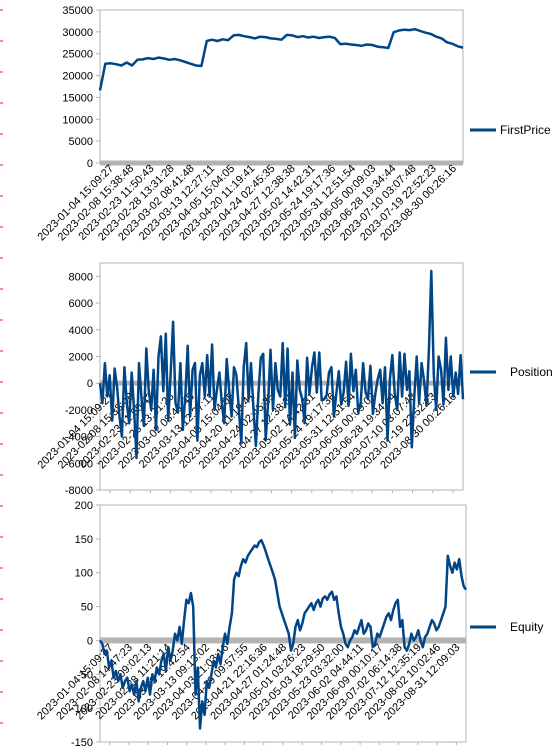  What do you see at coordinates (79, 464) in the screenshot?
I see `y-tick-label: -6000` at bounding box center [79, 464].